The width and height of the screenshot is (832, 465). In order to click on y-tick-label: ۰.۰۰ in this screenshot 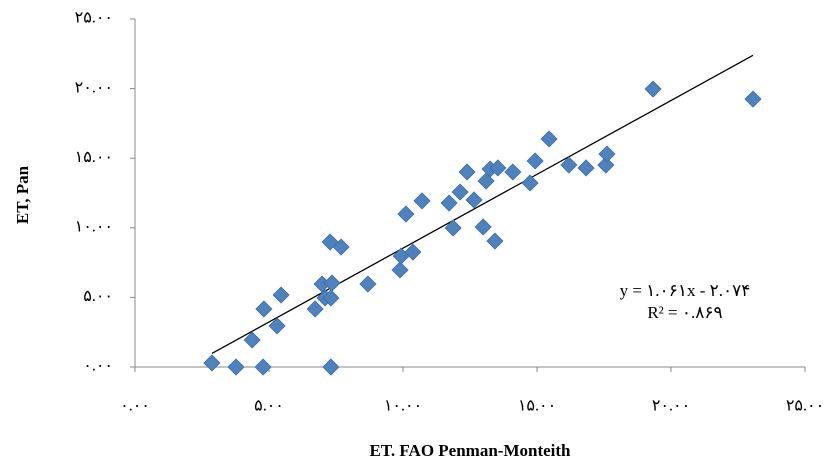, I will do `click(98, 366)`.